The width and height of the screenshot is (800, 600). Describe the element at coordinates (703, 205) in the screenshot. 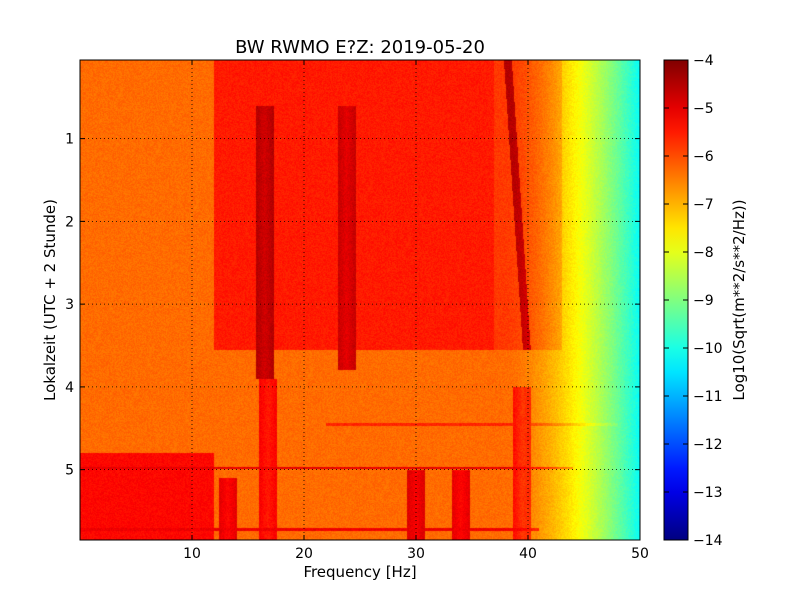

I see `colorbar-tick-label: −7` at that location.